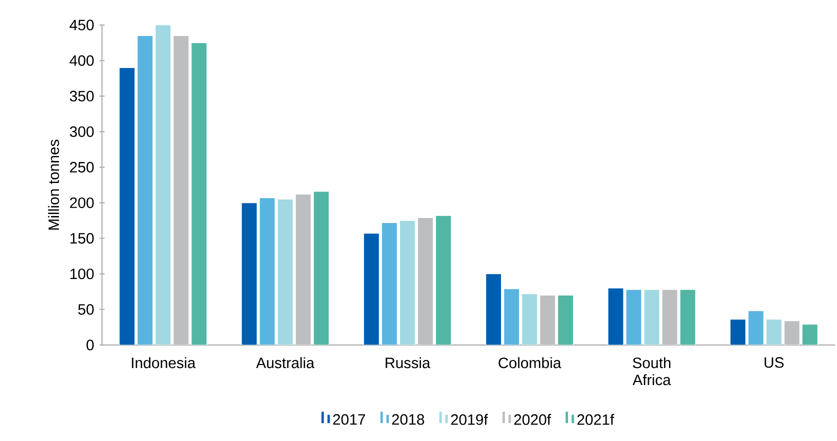 Image resolution: width=837 pixels, height=441 pixels. What do you see at coordinates (408, 362) in the screenshot?
I see `x-tick-label: Russia` at bounding box center [408, 362].